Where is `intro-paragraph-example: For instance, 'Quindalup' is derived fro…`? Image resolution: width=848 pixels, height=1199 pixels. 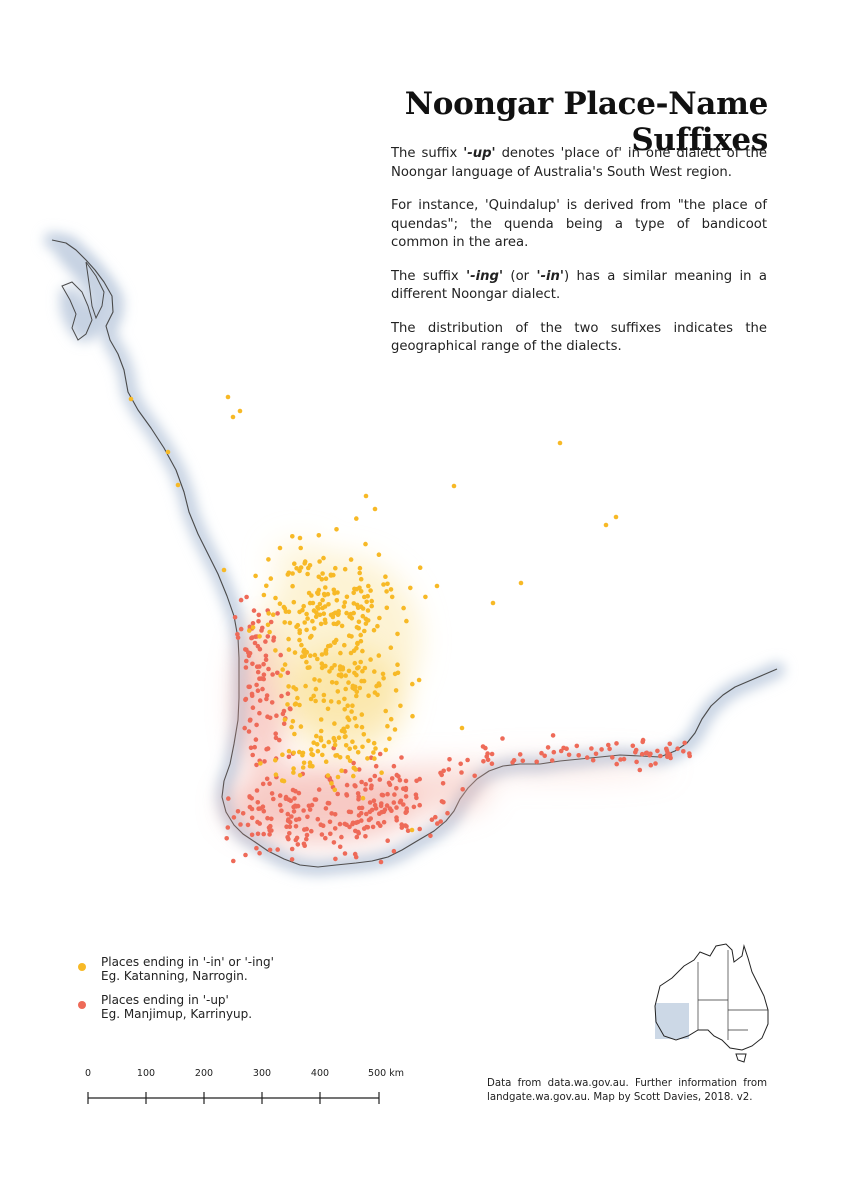 intro-paragraph-example: For instance, 'Quindalup' is derived fro… is located at coordinates (579, 224).